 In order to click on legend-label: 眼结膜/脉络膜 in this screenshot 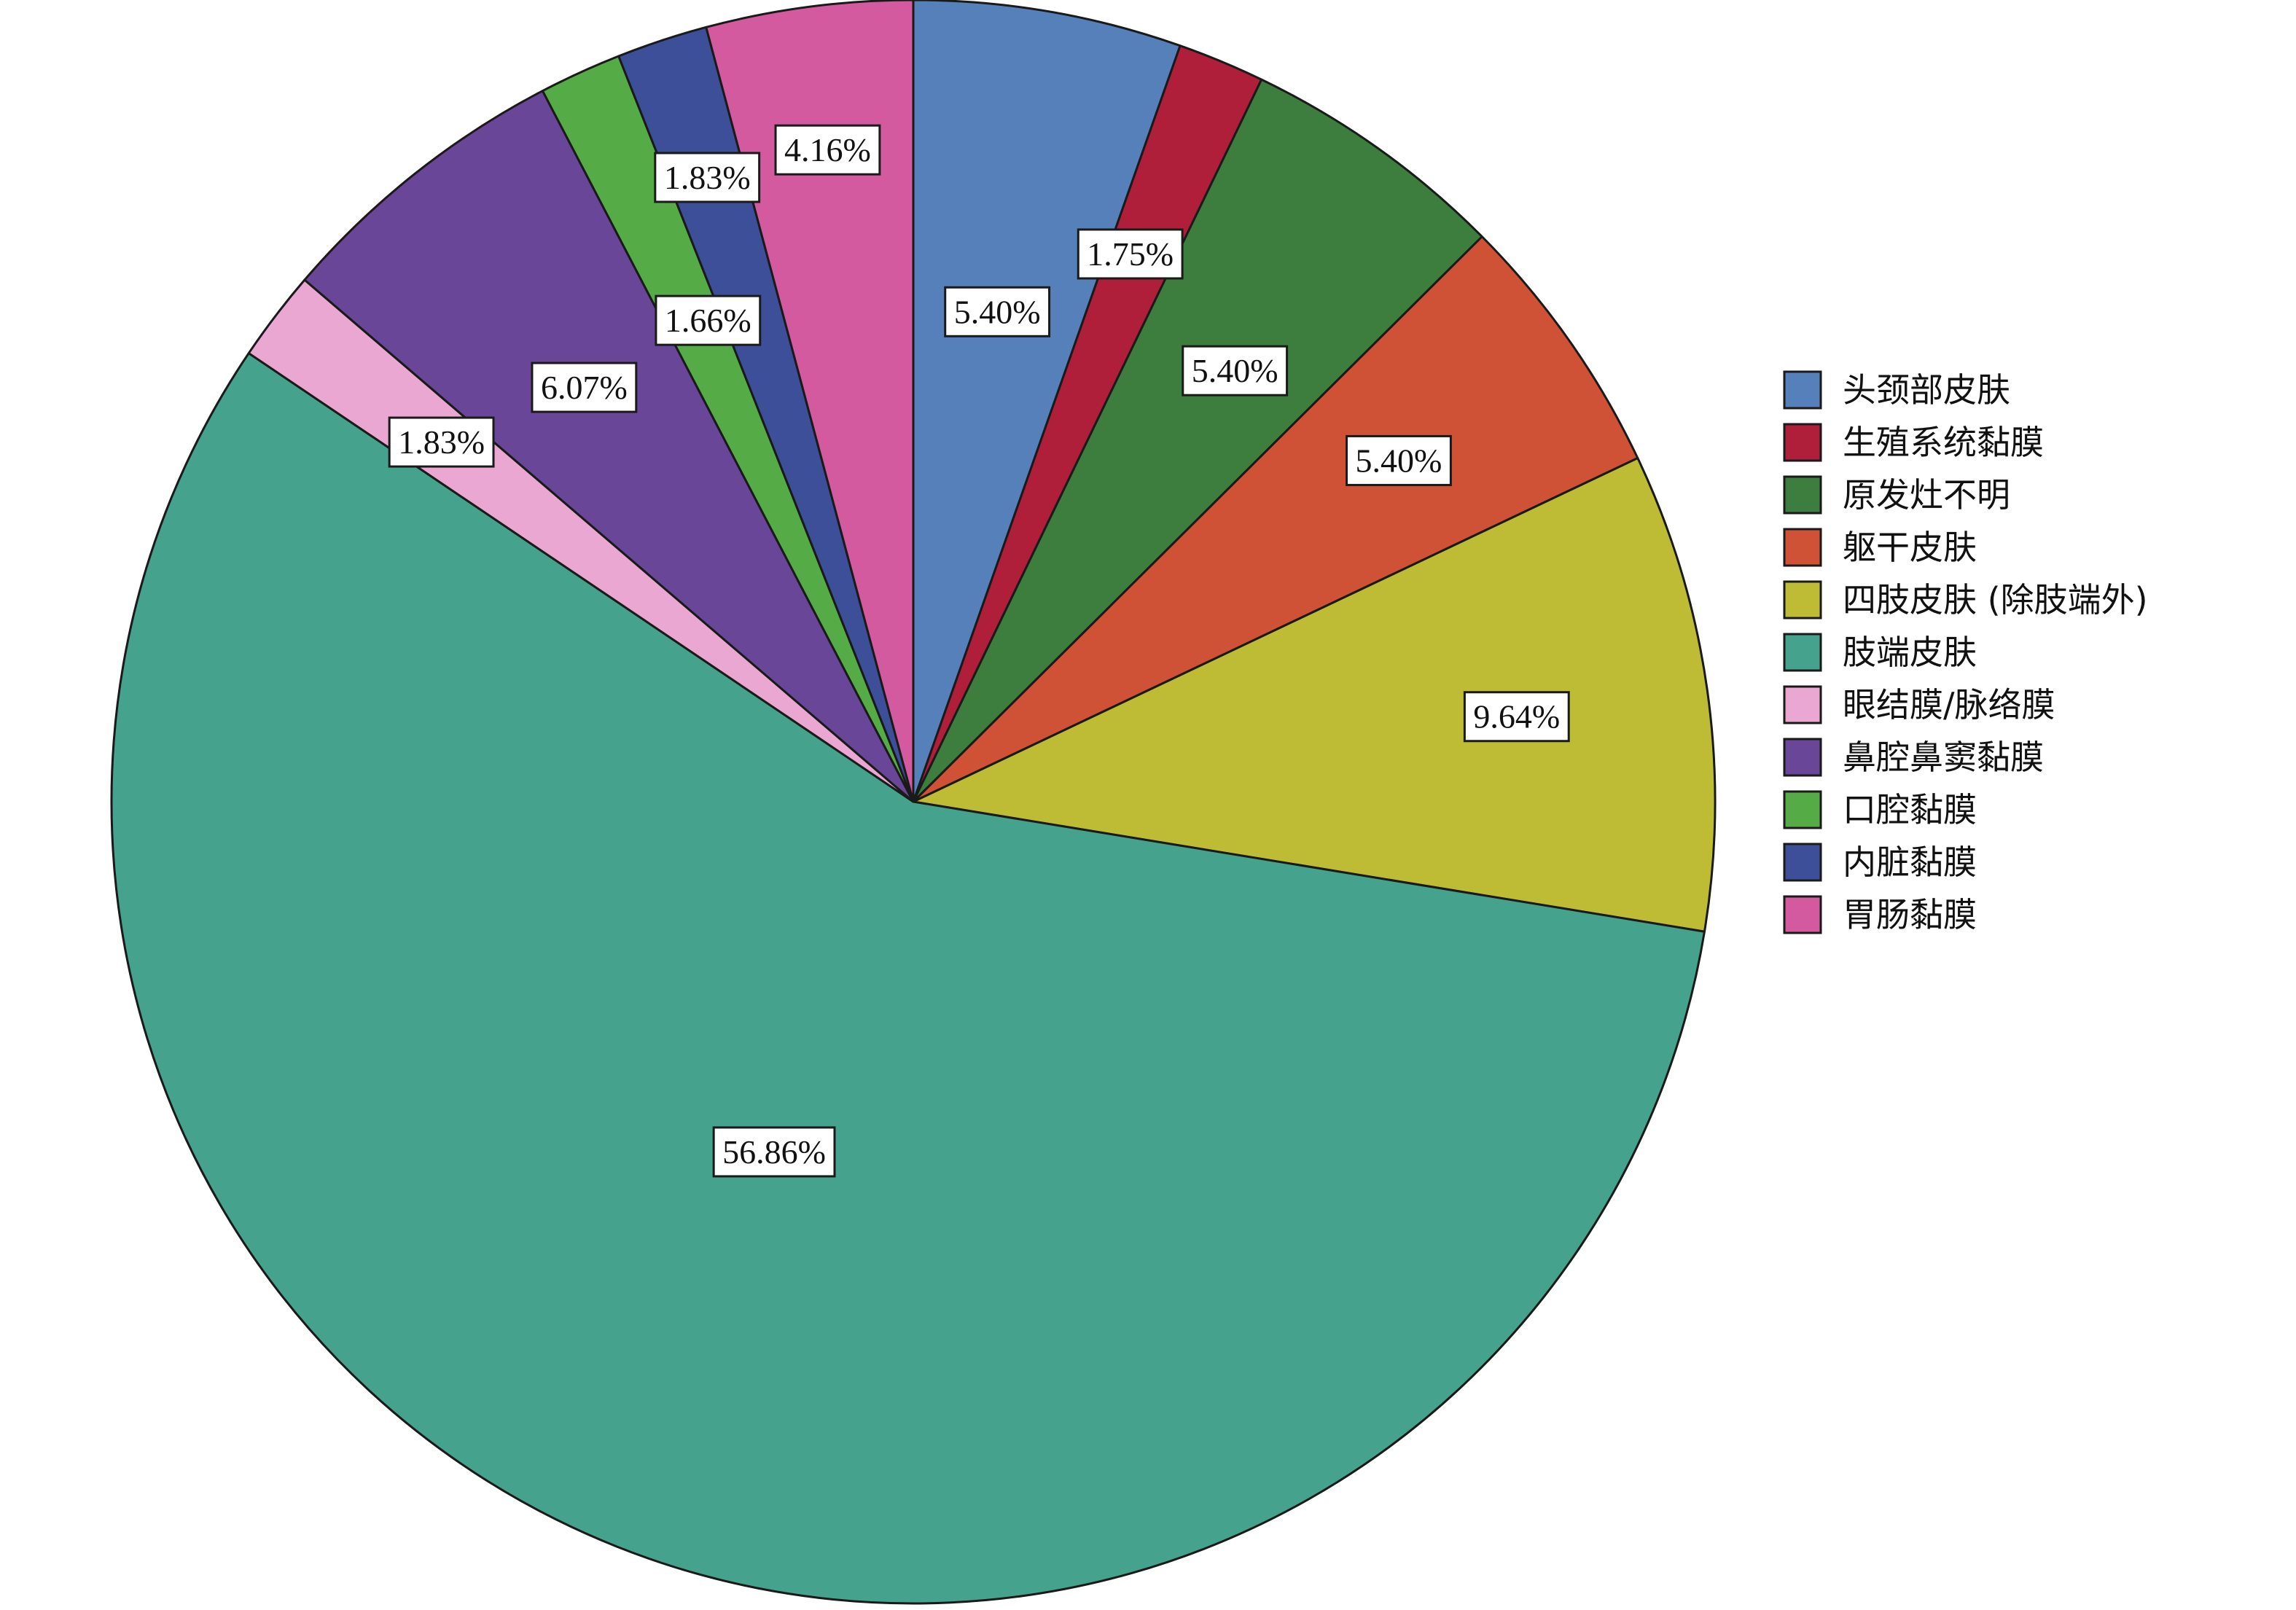, I will do `click(1949, 704)`.